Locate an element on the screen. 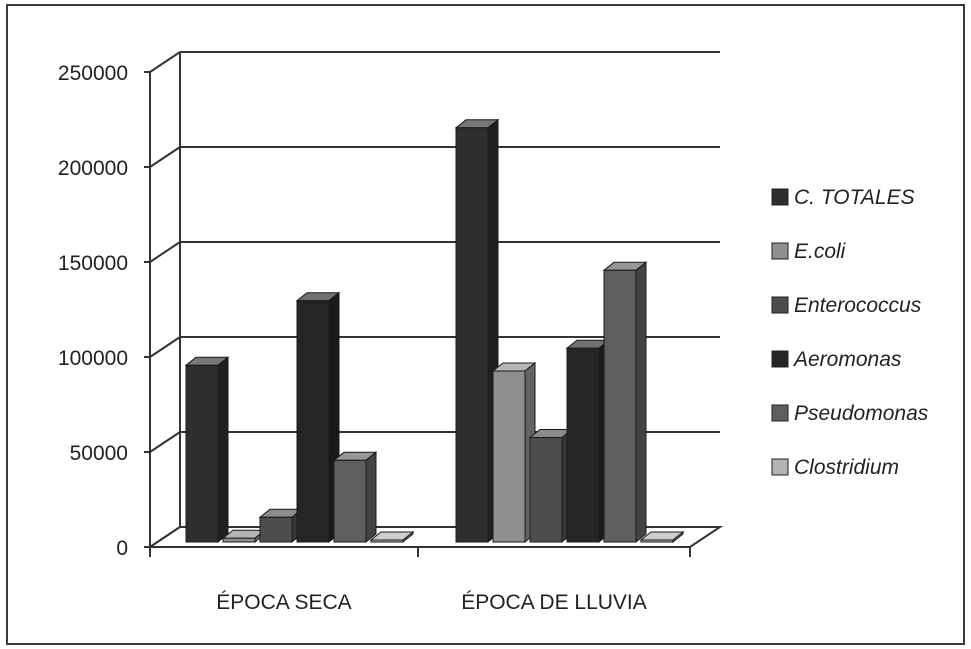  legend-label: Pseudomonas is located at coordinates (861, 413).